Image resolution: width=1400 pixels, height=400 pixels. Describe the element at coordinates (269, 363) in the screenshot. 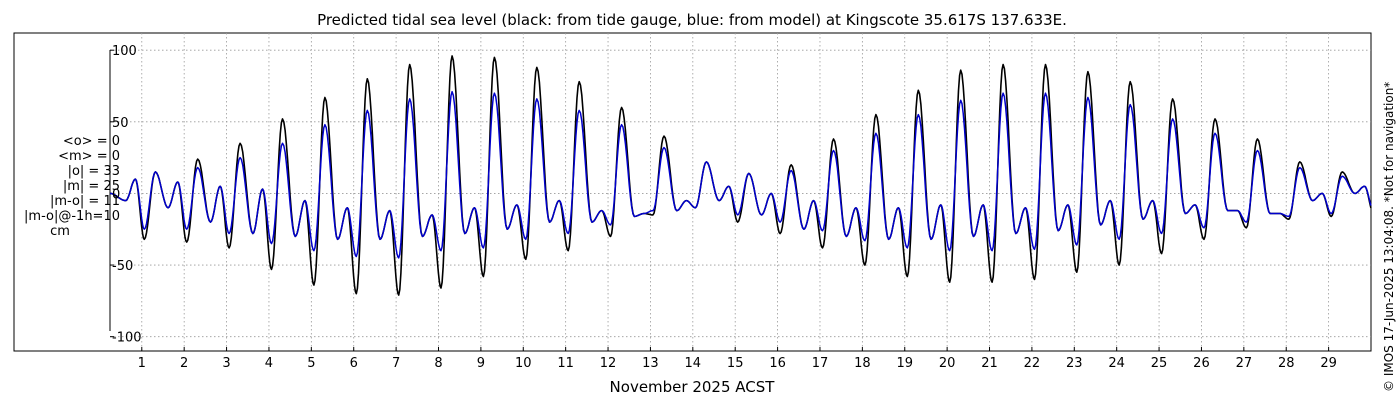

I see `x-tick-label: 4` at that location.